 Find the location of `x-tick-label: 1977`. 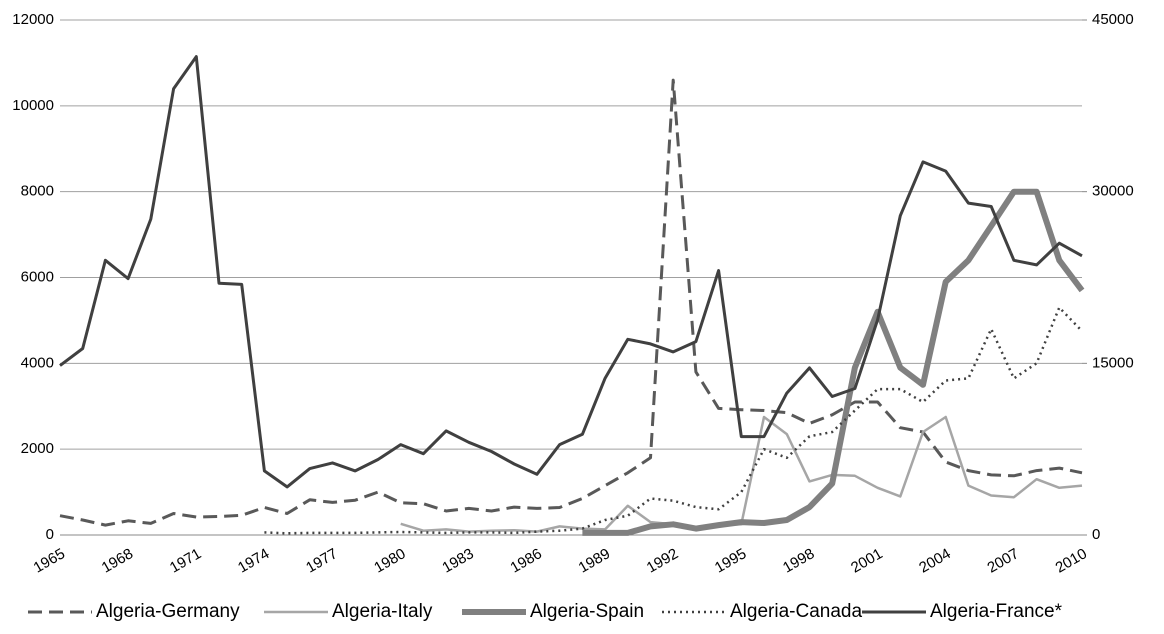

x-tick-label: 1977 is located at coordinates (321, 560).